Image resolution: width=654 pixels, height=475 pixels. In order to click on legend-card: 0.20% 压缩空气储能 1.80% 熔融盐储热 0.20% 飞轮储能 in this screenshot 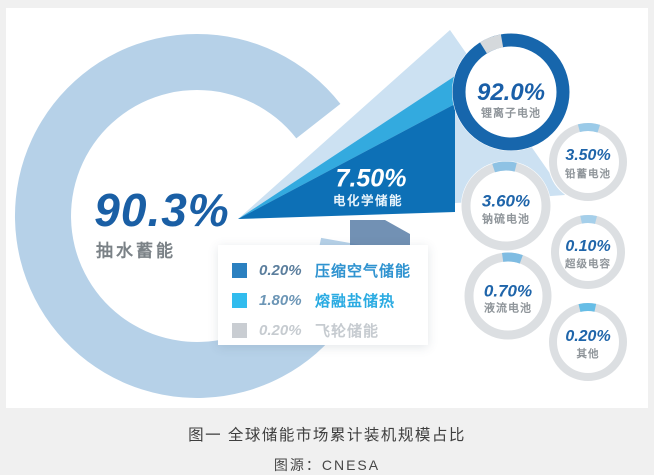, I will do `click(323, 295)`.